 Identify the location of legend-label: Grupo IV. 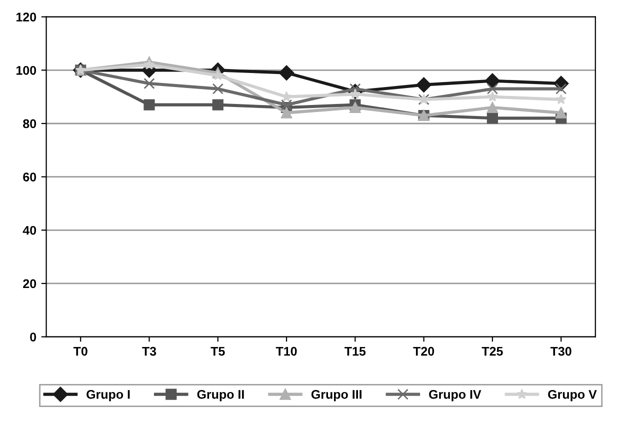
(455, 396).